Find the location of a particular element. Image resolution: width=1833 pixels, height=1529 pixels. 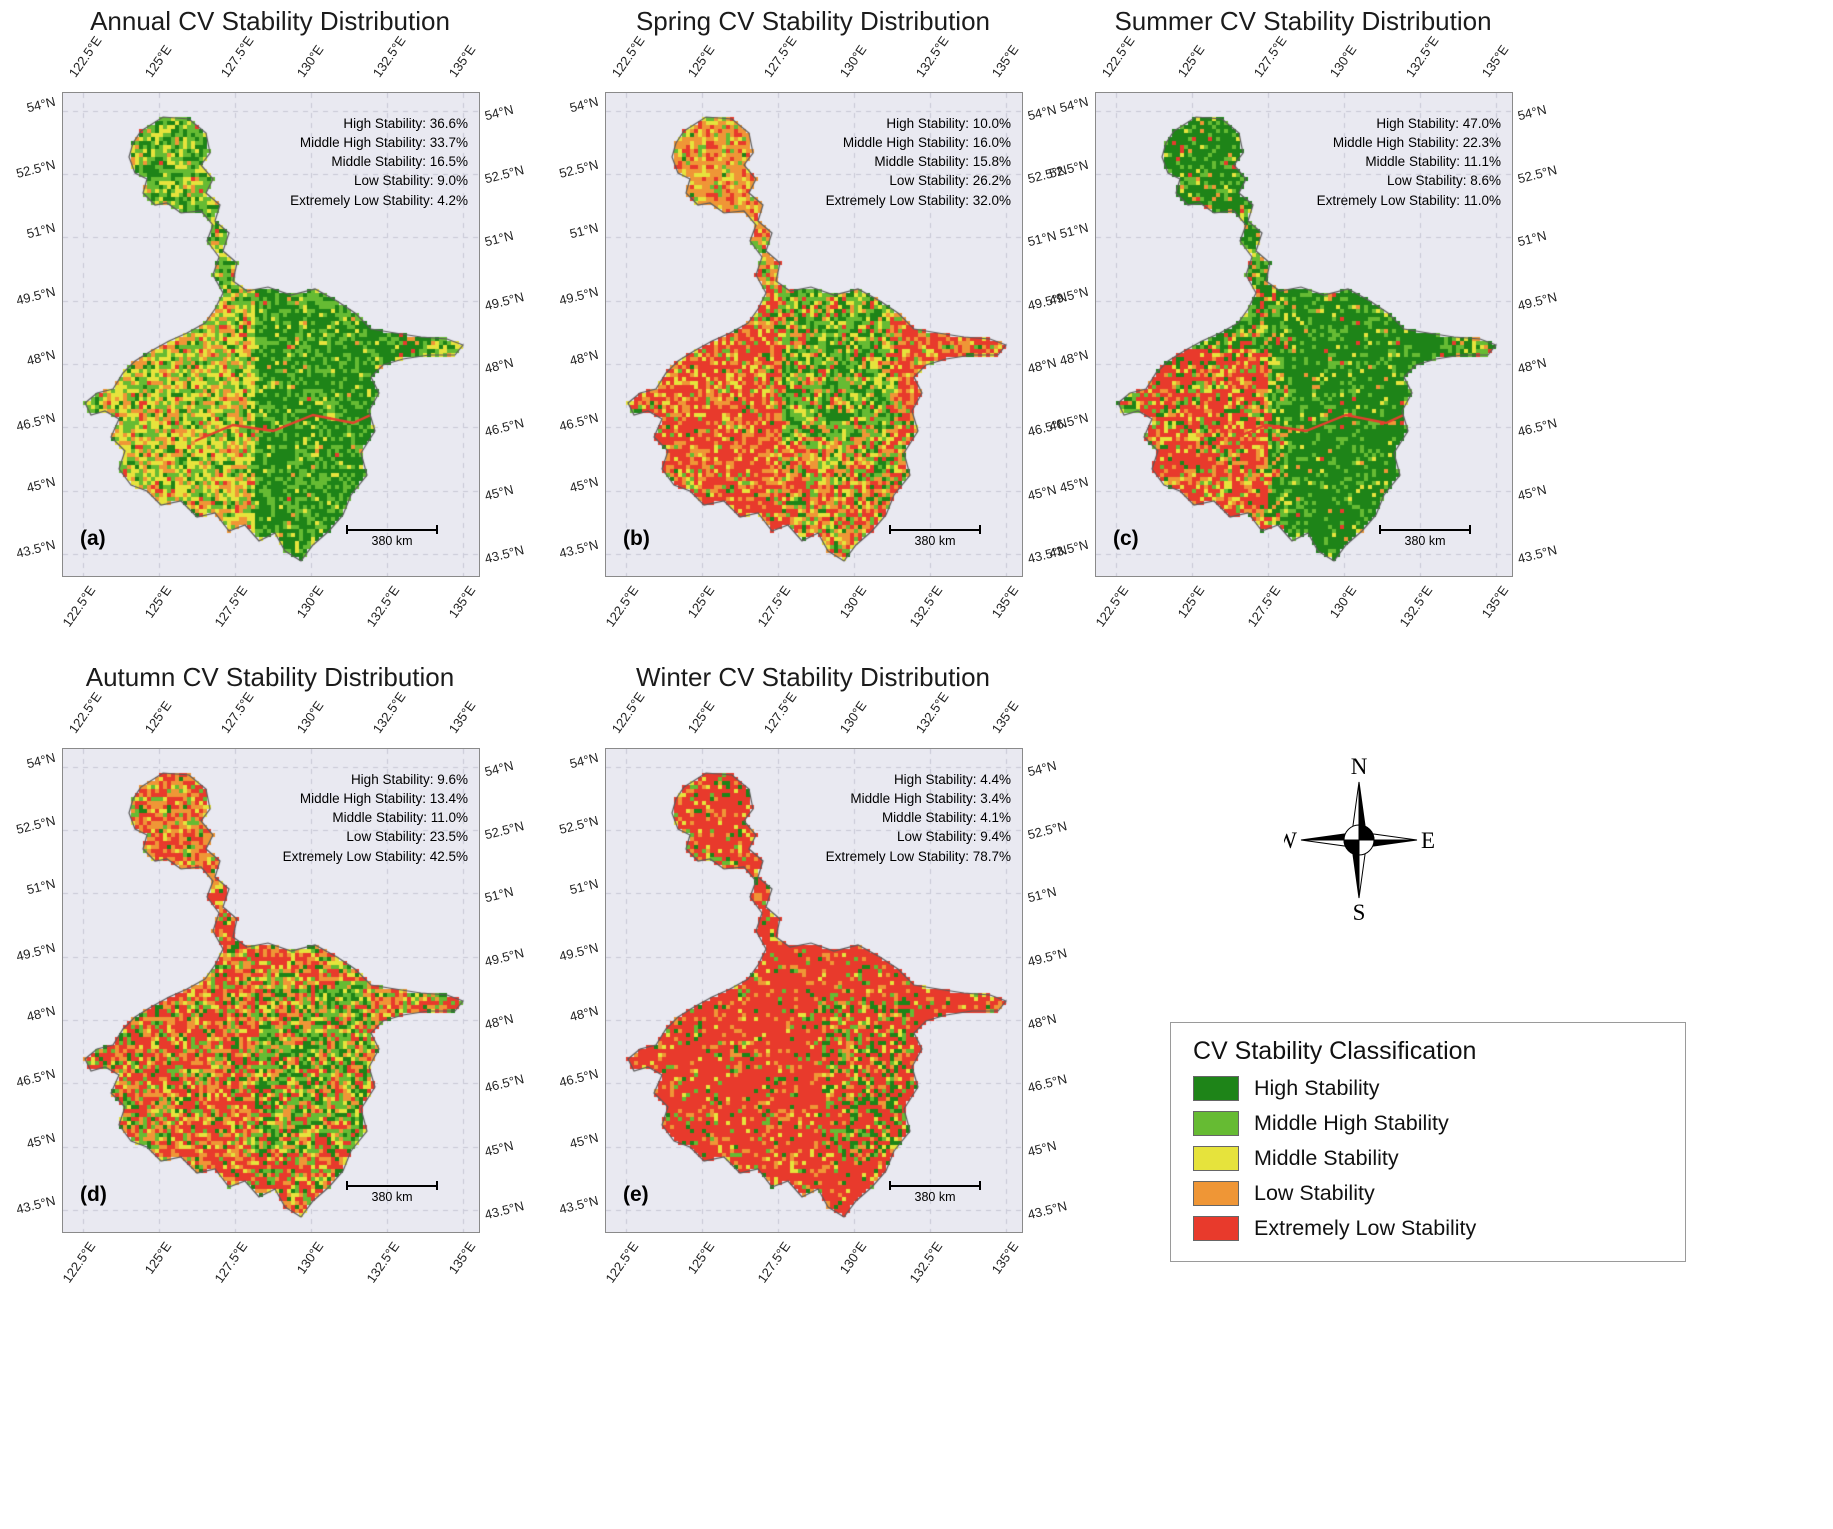

lon-tick-label-top: 122.5°E is located at coordinates (628, 712).